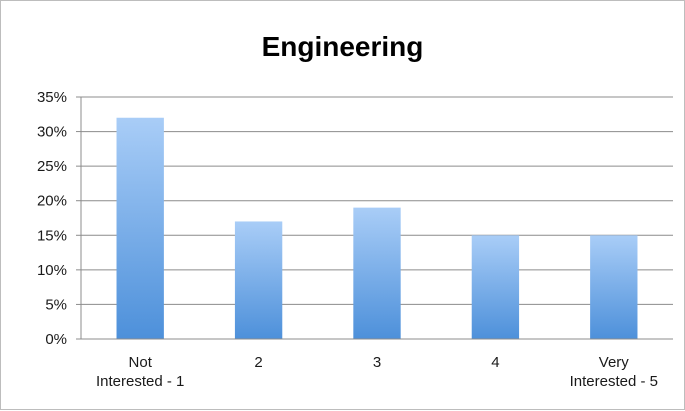  Describe the element at coordinates (377, 362) in the screenshot. I see `x-tick-label: 3` at that location.